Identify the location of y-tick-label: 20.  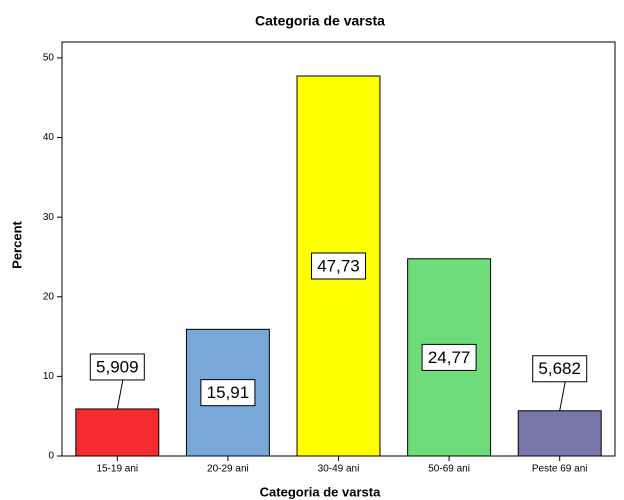
(49, 296).